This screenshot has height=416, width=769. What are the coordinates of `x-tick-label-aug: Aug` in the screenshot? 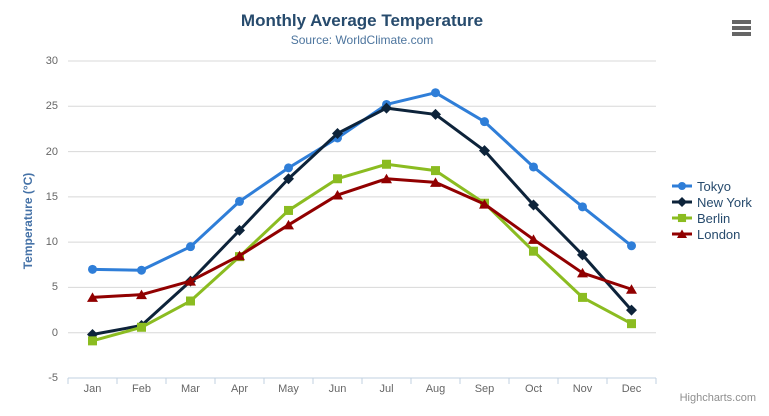 It's located at (435, 389).